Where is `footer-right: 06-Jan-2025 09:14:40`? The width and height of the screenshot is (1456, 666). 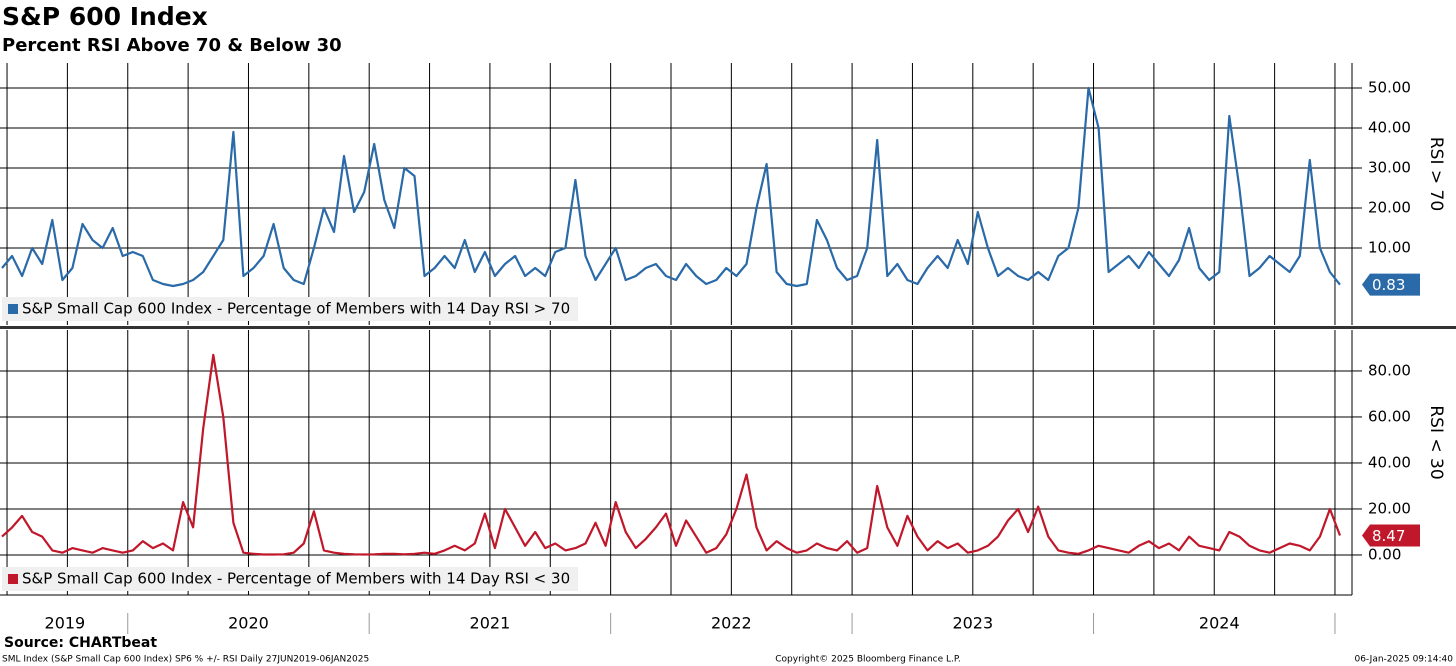 footer-right: 06-Jan-2025 09:14:40 is located at coordinates (1403, 660).